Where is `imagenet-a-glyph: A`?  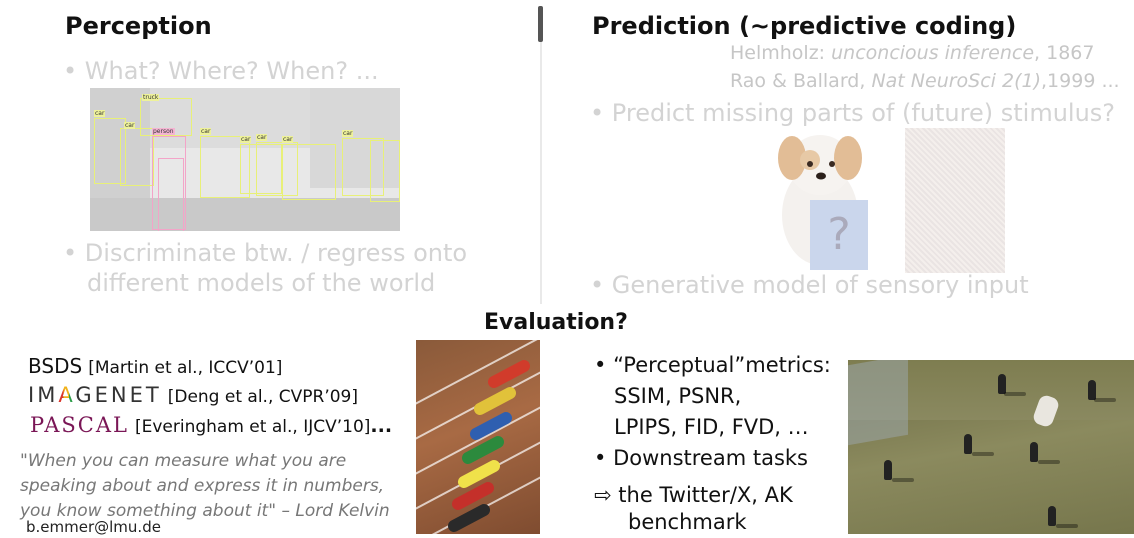
imagenet-a-glyph: A is located at coordinates (67, 395).